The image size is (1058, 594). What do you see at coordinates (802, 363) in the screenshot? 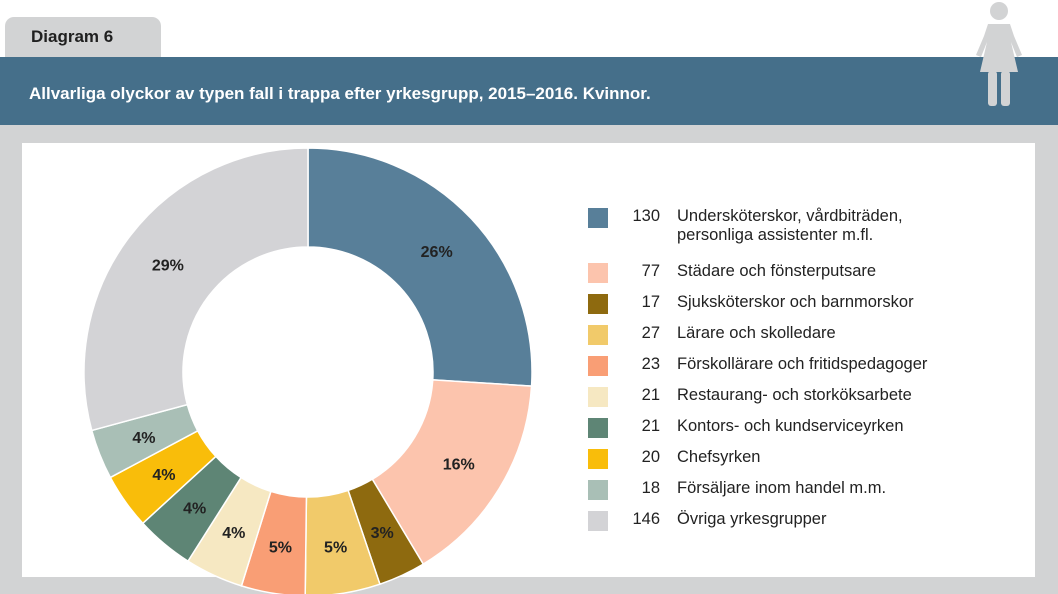
I see `legend-label: Förskollärare och fritidspedagoger` at bounding box center [802, 363].